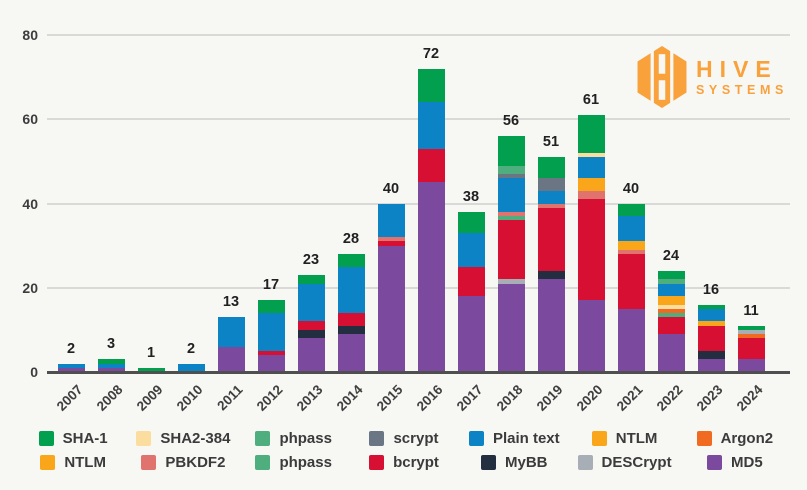 The image size is (807, 490). Describe the element at coordinates (671, 311) in the screenshot. I see `segment-2022-argon2` at that location.